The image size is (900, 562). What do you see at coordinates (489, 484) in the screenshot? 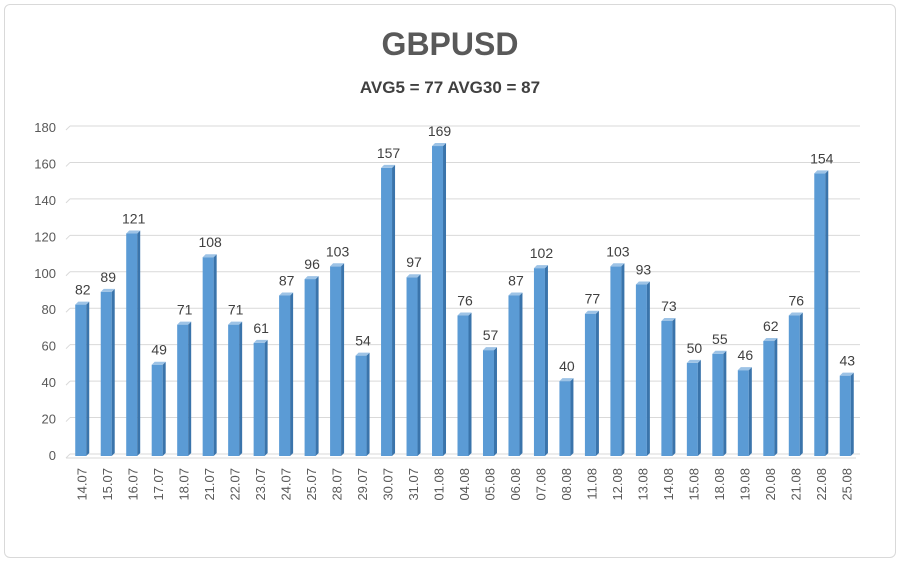
I see `x-tick-label: 05.08` at bounding box center [489, 484].